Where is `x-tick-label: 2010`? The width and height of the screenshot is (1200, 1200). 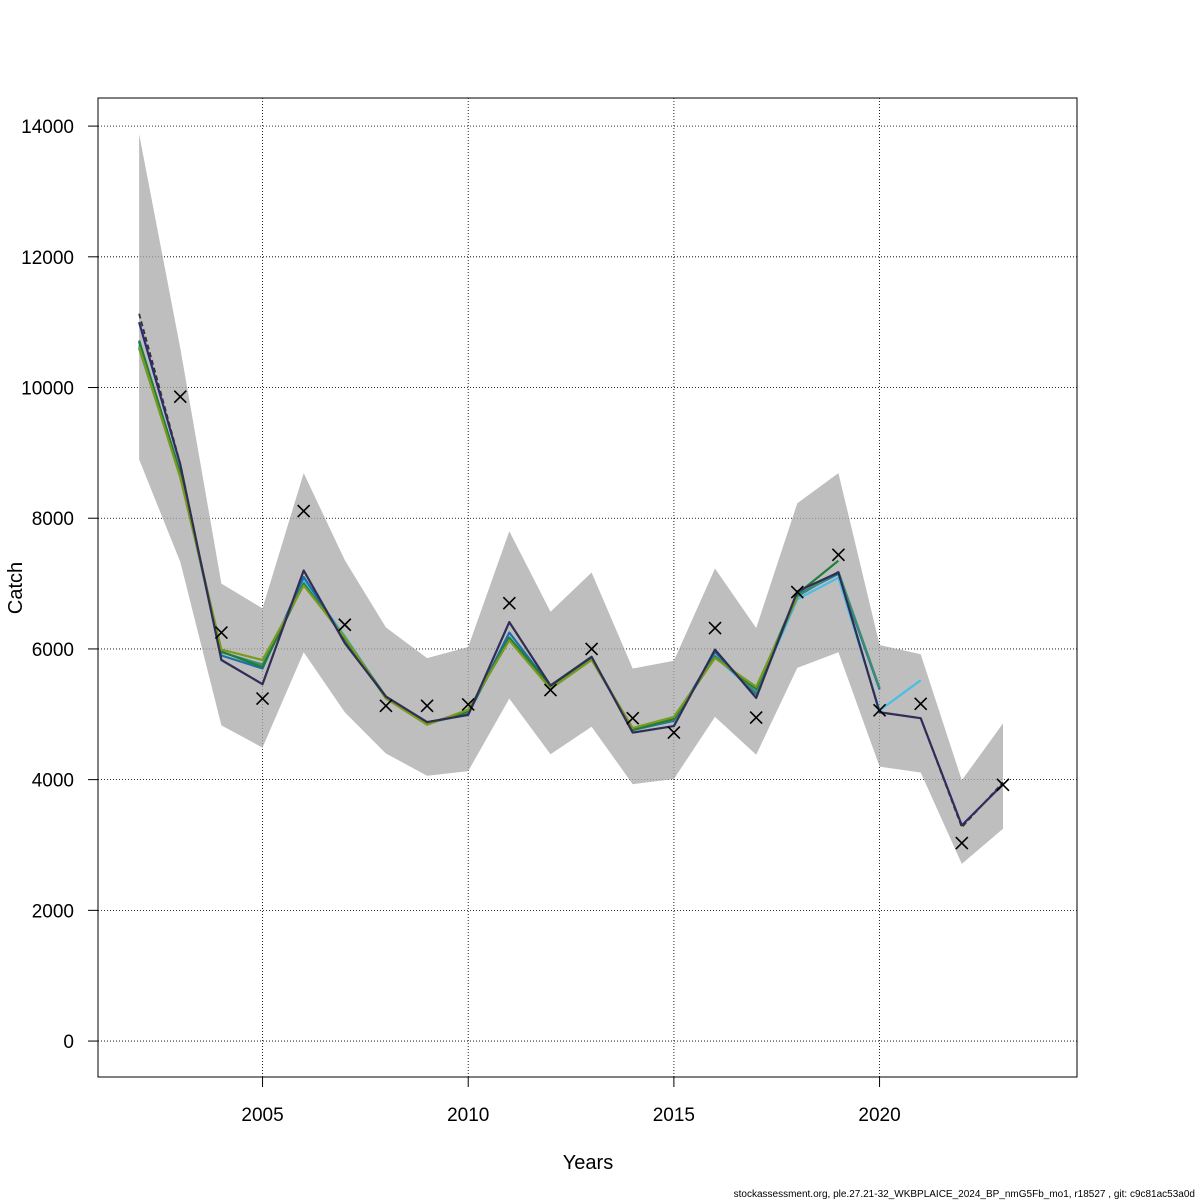
x-tick-label: 2010 is located at coordinates (468, 1115).